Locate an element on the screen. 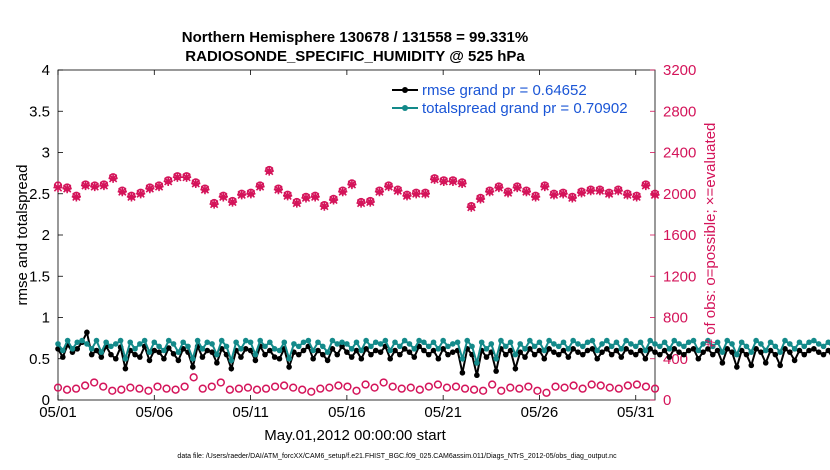 The height and width of the screenshot is (470, 830). legend-entry: totalspread grand pr = 0.70902 is located at coordinates (525, 108).